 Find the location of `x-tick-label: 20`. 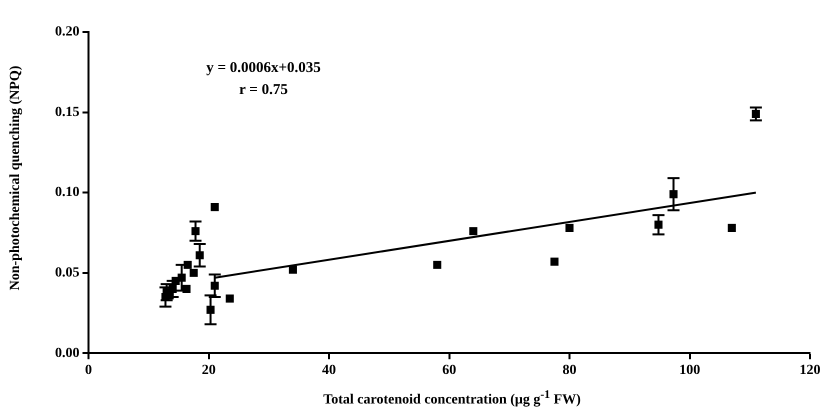

x-tick-label: 20 is located at coordinates (209, 370).